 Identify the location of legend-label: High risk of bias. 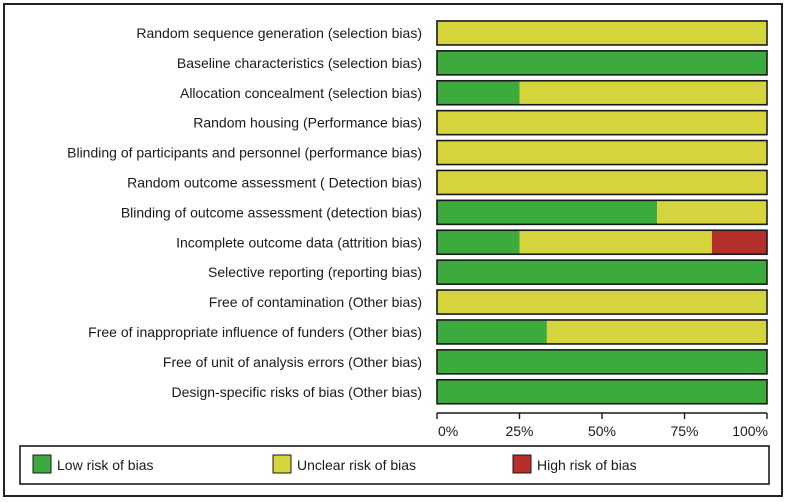
(587, 465).